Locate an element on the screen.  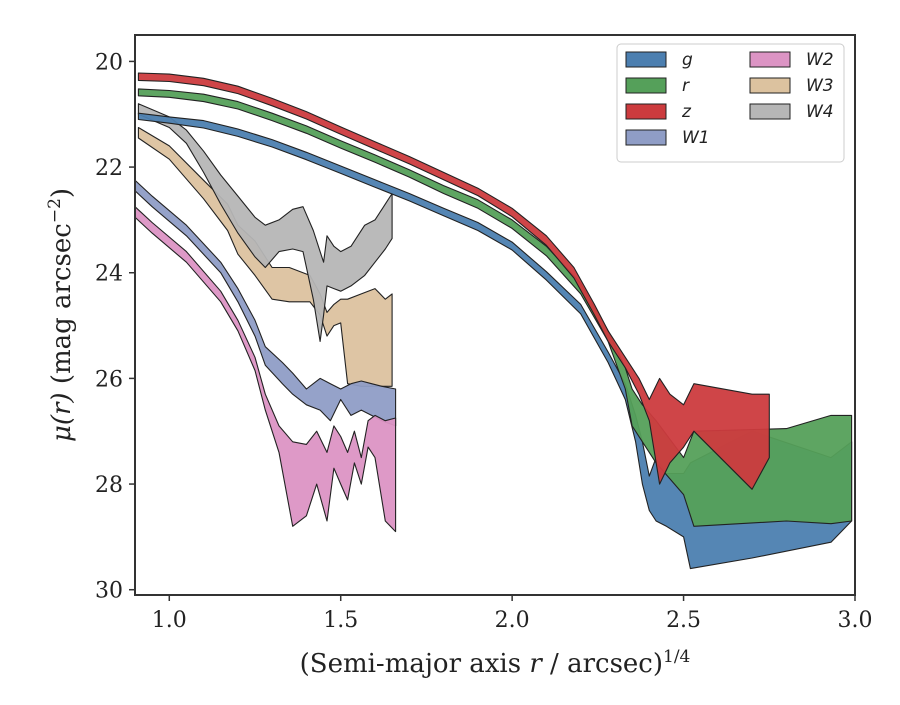
x-tick-label: 1.0 is located at coordinates (169, 620).